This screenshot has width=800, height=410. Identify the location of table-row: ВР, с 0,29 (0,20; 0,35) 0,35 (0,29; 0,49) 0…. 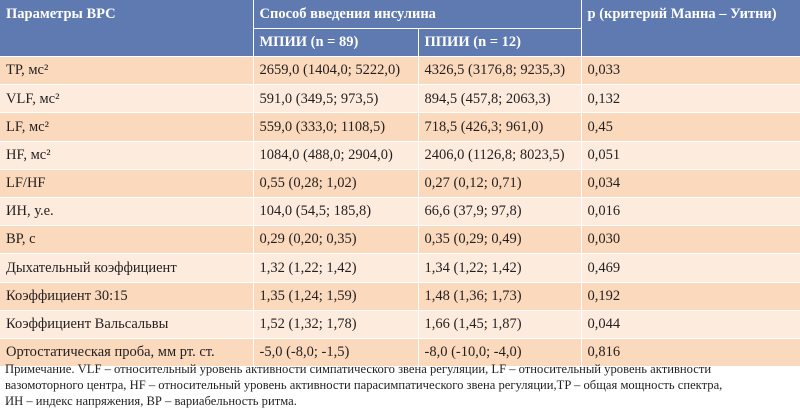
(400, 240).